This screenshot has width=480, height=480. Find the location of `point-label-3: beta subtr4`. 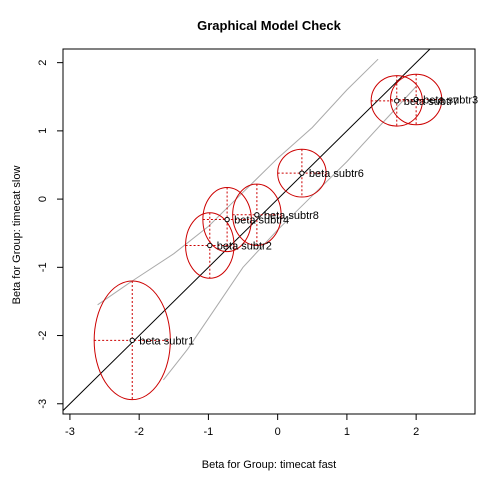

point-label-3: beta subtr4 is located at coordinates (261, 221).